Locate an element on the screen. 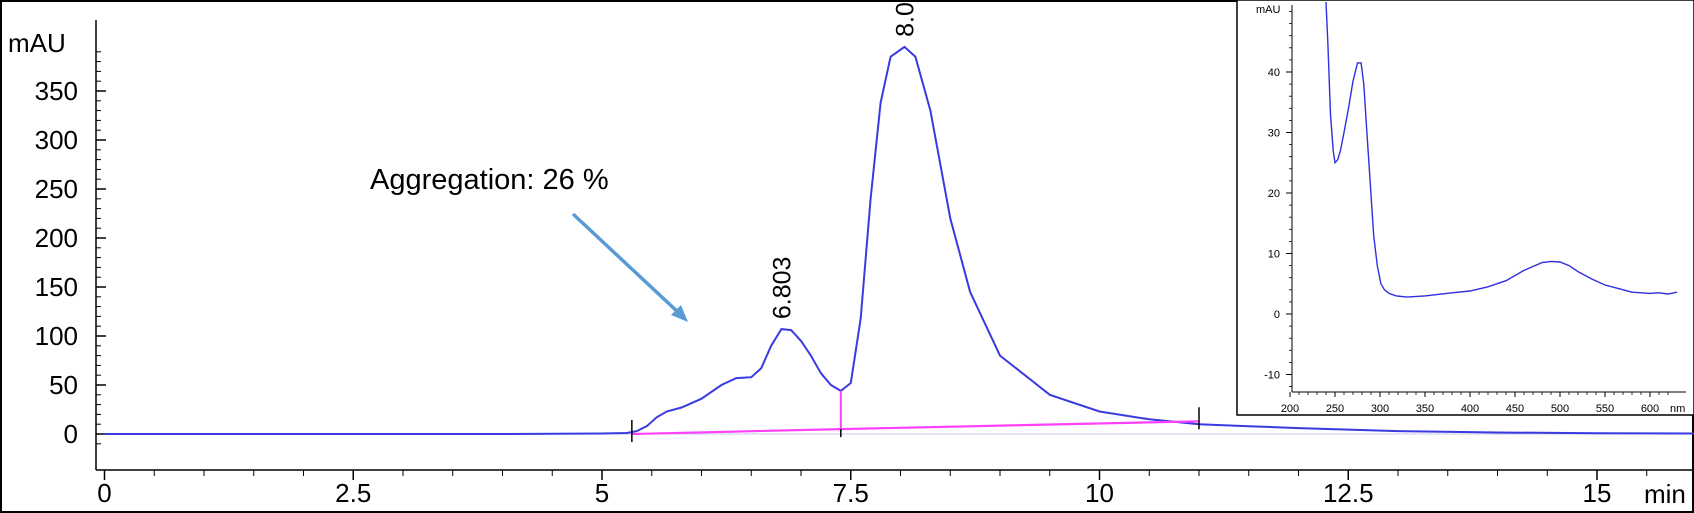 The image size is (1694, 513). inset-x-tick-label: 450 is located at coordinates (1515, 409).